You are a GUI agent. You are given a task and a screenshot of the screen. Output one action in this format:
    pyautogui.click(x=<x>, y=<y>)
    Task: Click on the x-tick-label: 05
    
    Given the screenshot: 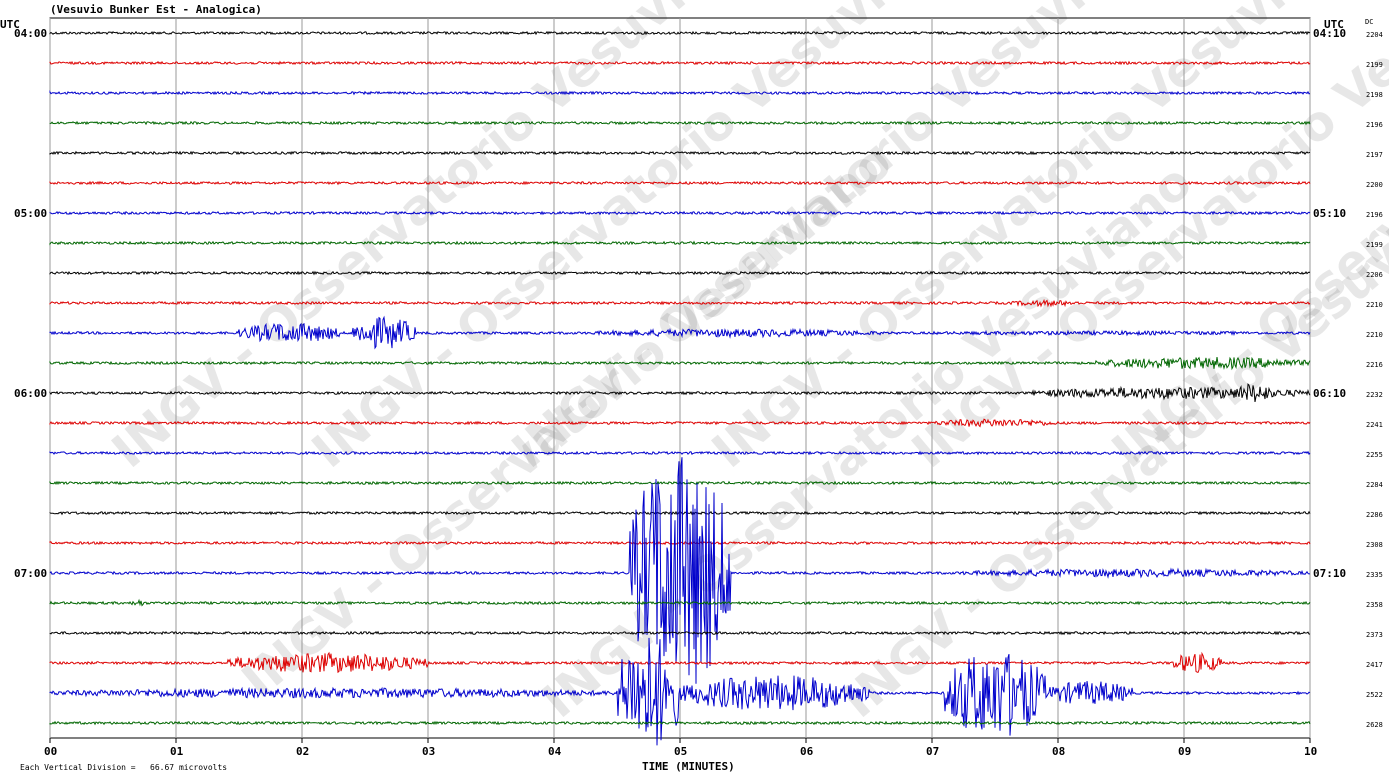 What is the action you would take?
    pyautogui.click(x=680, y=751)
    